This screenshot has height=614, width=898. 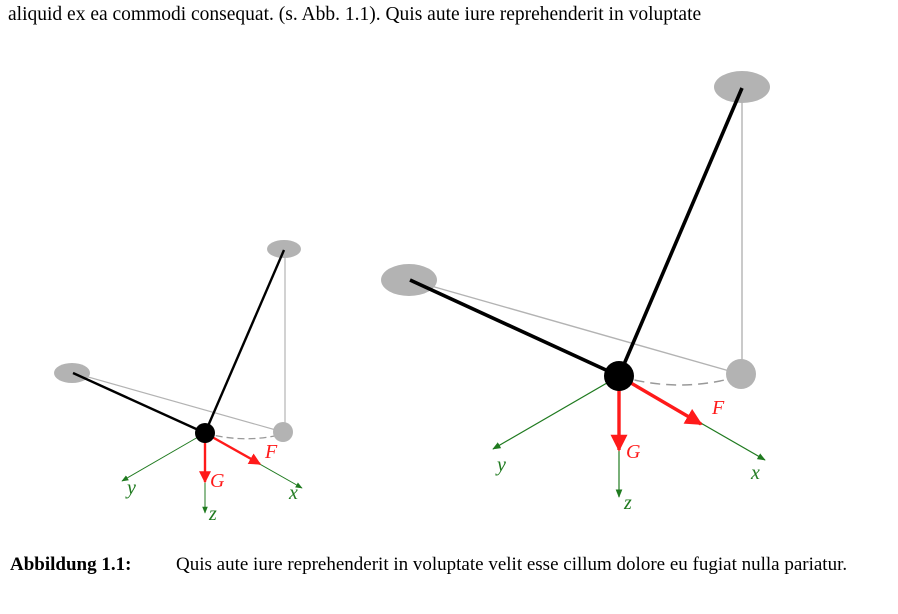 I want to click on caption-label: Abbildung 1.1:, so click(x=71, y=564).